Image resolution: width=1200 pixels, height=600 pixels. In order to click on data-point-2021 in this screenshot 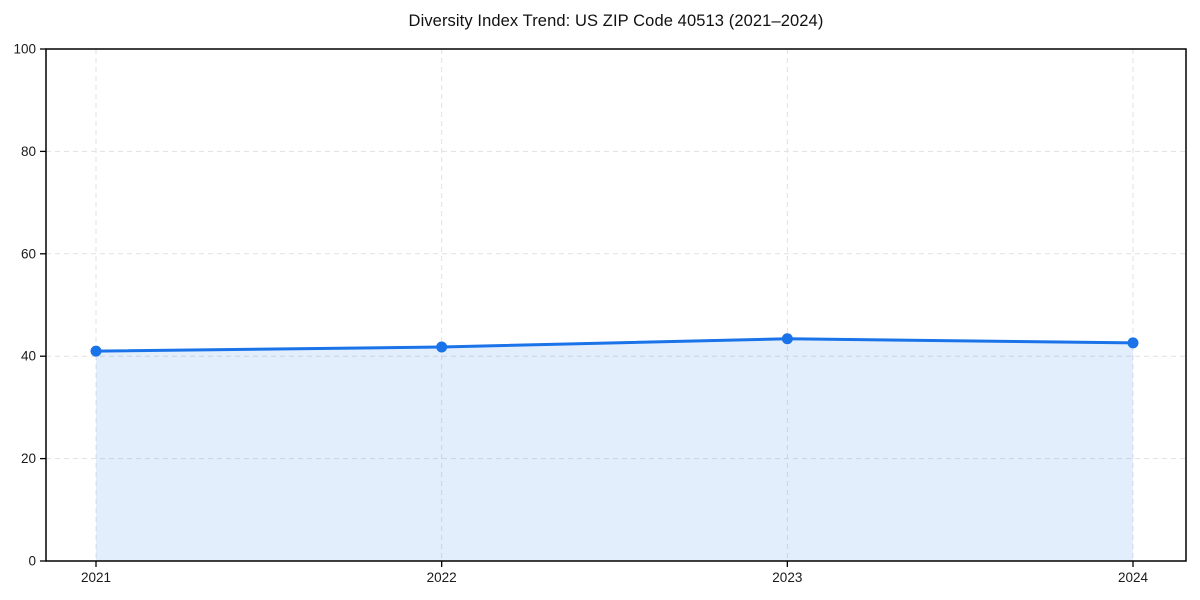, I will do `click(96, 351)`.